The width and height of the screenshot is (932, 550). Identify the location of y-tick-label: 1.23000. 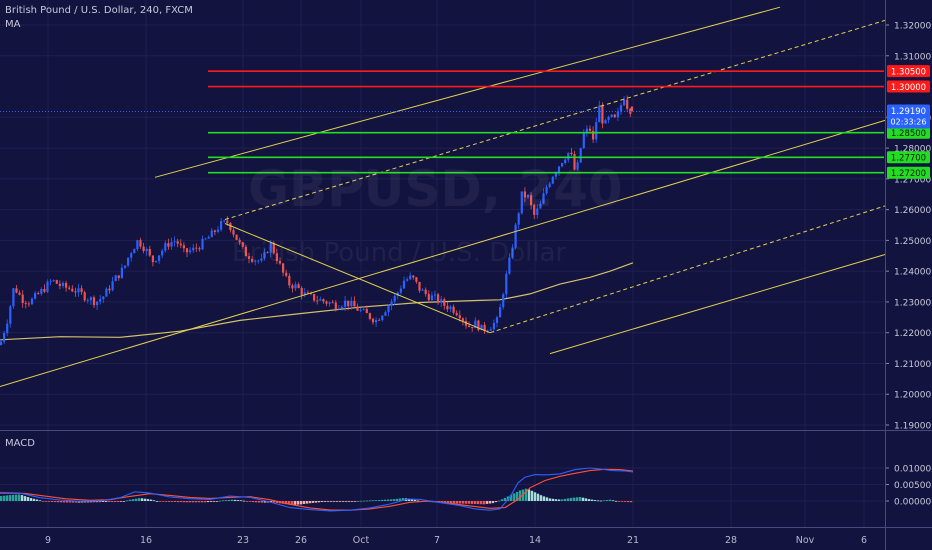
(912, 303).